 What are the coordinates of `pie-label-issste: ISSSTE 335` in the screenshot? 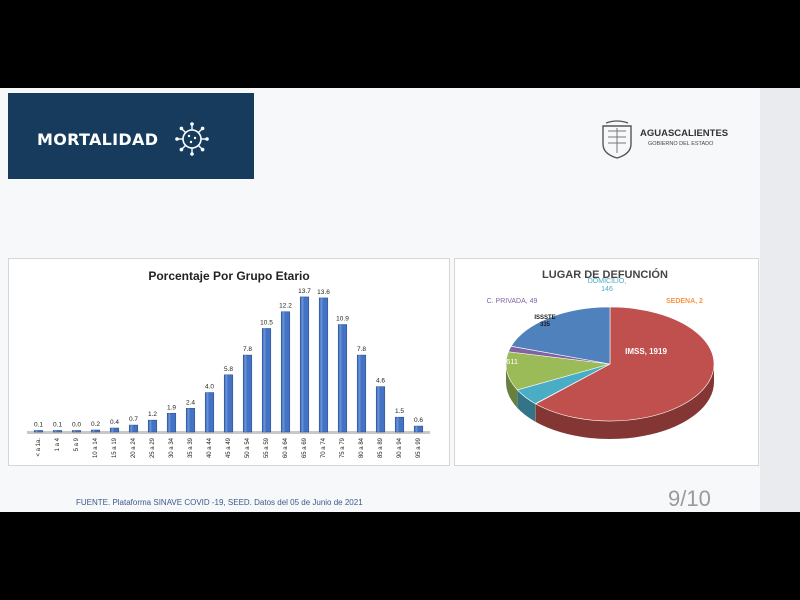 It's located at (544, 321).